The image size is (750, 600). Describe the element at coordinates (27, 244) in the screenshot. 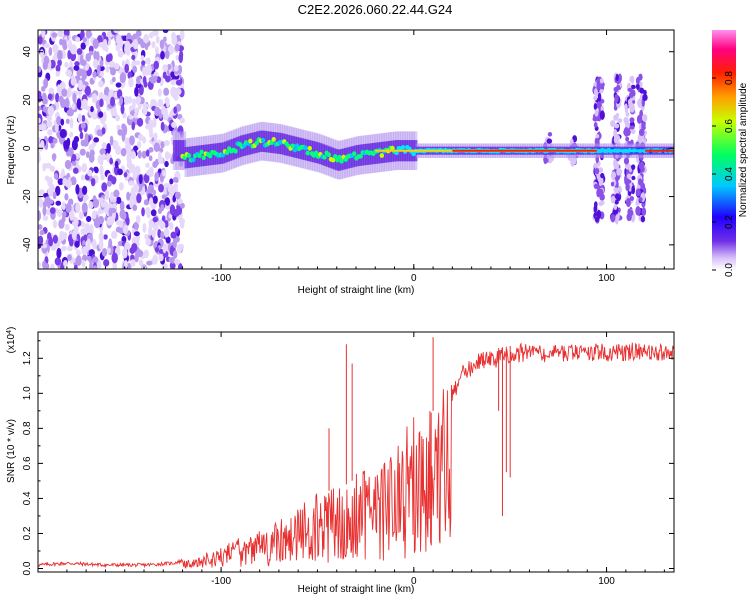

I see `y-tick-label: -40` at that location.